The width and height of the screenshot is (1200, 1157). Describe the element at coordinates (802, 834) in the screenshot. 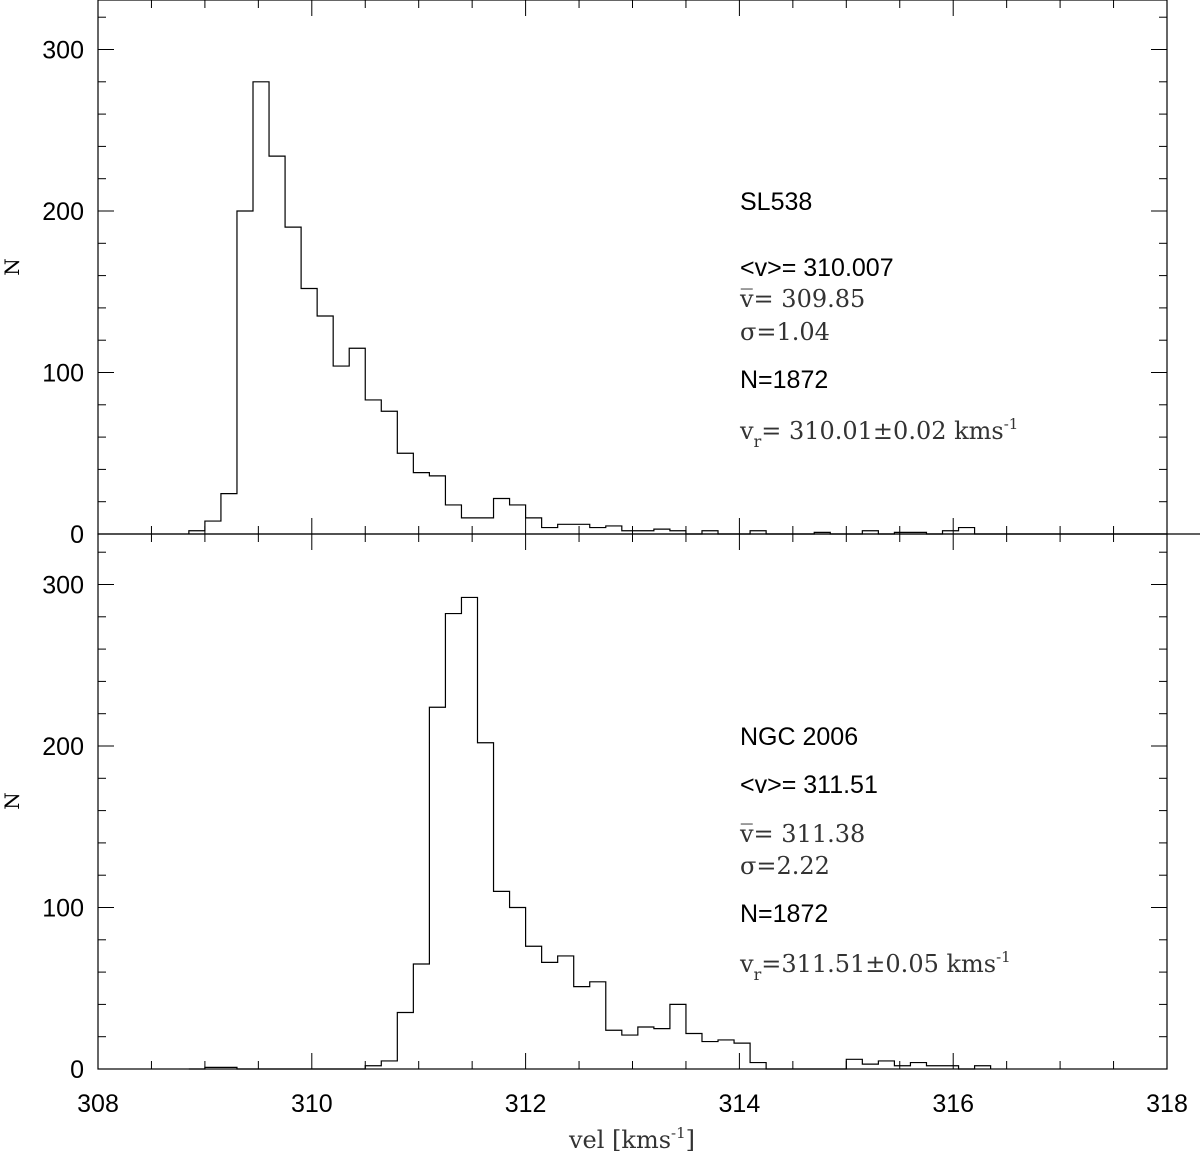

I see `median-velocity: v̅= 311.38` at that location.